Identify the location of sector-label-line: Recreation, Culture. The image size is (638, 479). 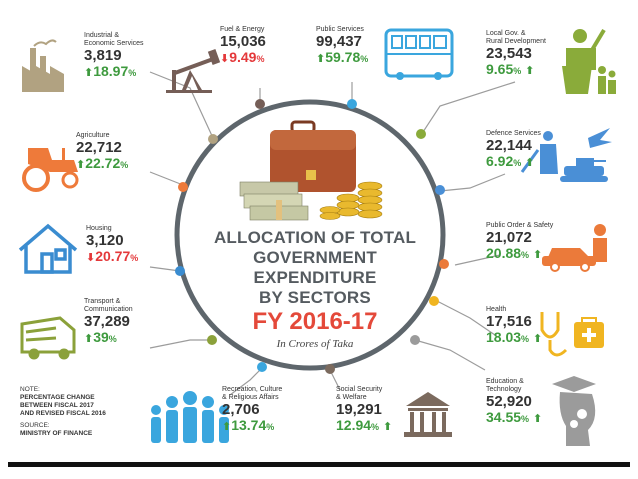
(252, 389).